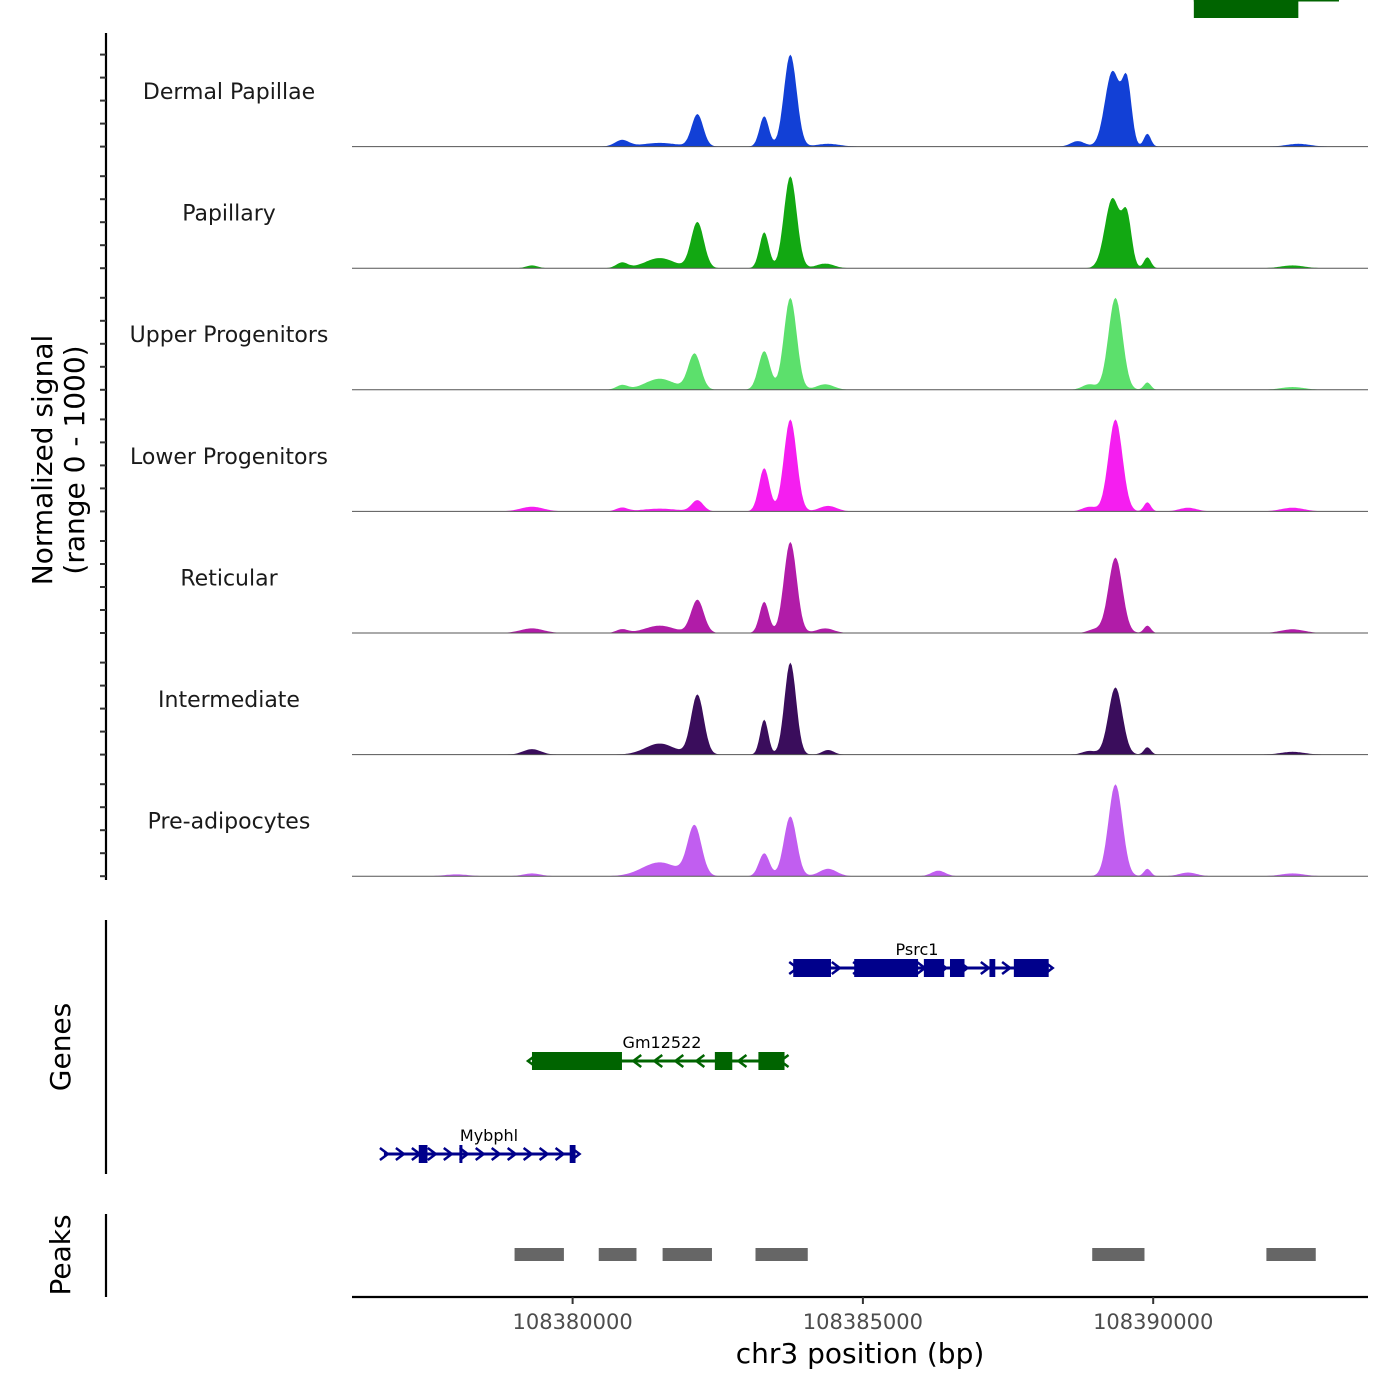 This screenshot has height=1400, width=1400. I want to click on x-axis: 108380000 108385000 108390000, so click(860, 1314).